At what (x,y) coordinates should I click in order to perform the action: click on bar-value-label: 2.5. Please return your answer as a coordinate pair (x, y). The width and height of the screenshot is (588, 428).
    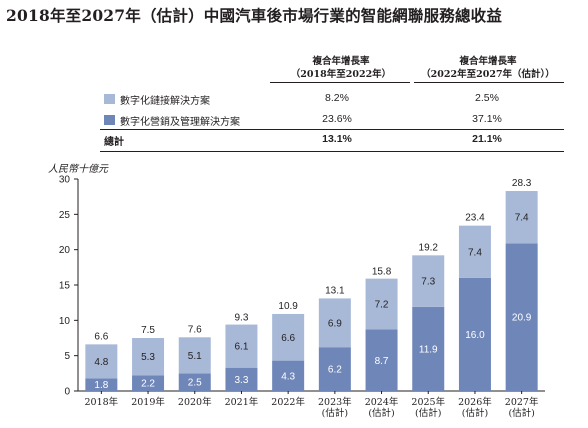
    Looking at the image, I should click on (195, 383).